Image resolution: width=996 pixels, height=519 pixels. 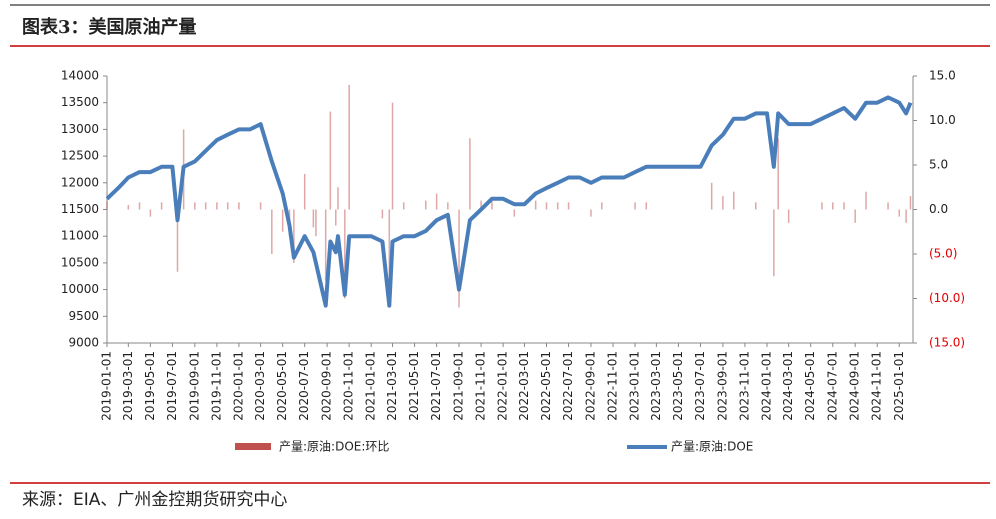 What do you see at coordinates (80, 289) in the screenshot?
I see `y-tick-label: 10000` at bounding box center [80, 289].